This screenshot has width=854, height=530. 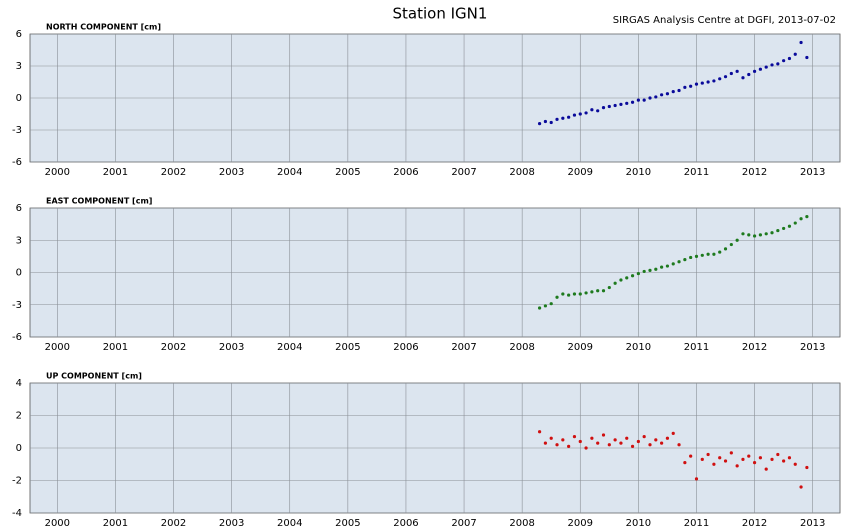 I want to click on x-tick-label: 2012, so click(x=754, y=523).